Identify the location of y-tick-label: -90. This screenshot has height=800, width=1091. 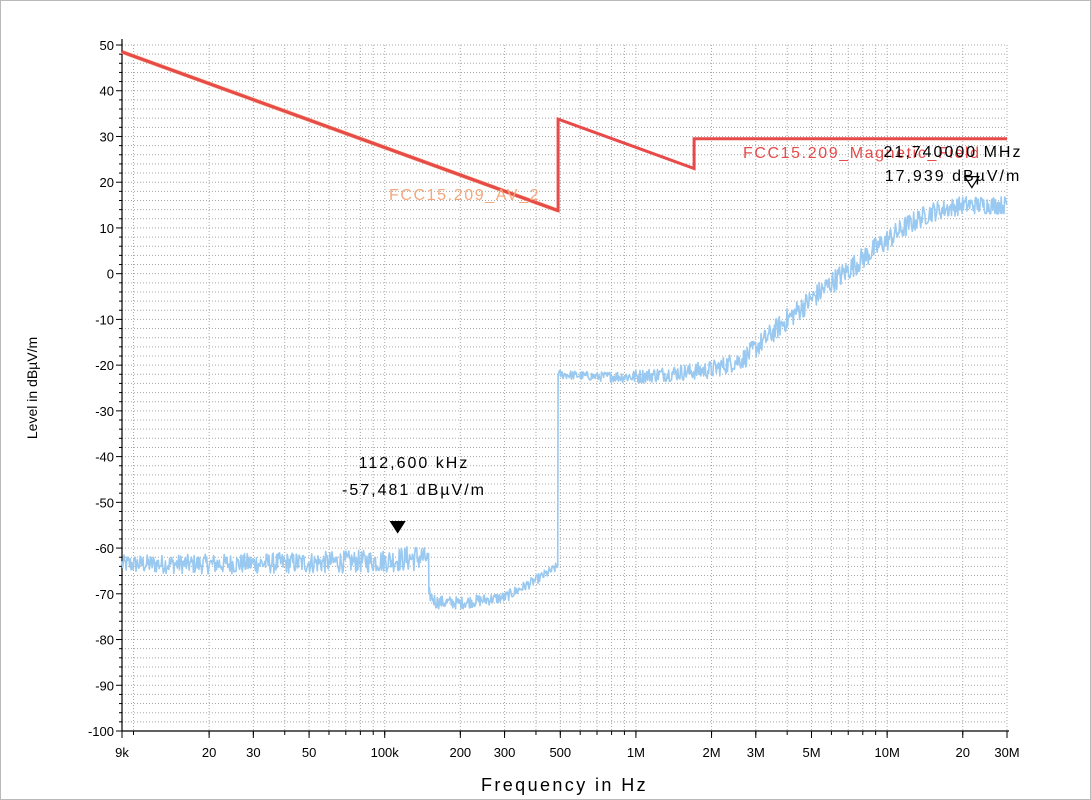
(104, 685).